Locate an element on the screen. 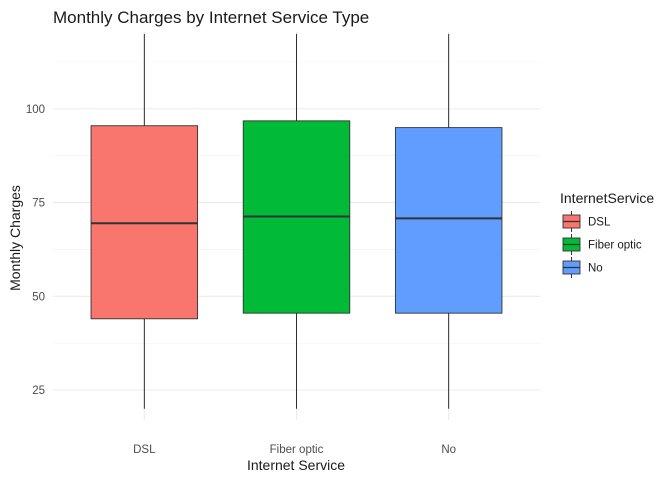 The width and height of the screenshot is (672, 480). y-axis-title: Monthly Charges is located at coordinates (15, 238).